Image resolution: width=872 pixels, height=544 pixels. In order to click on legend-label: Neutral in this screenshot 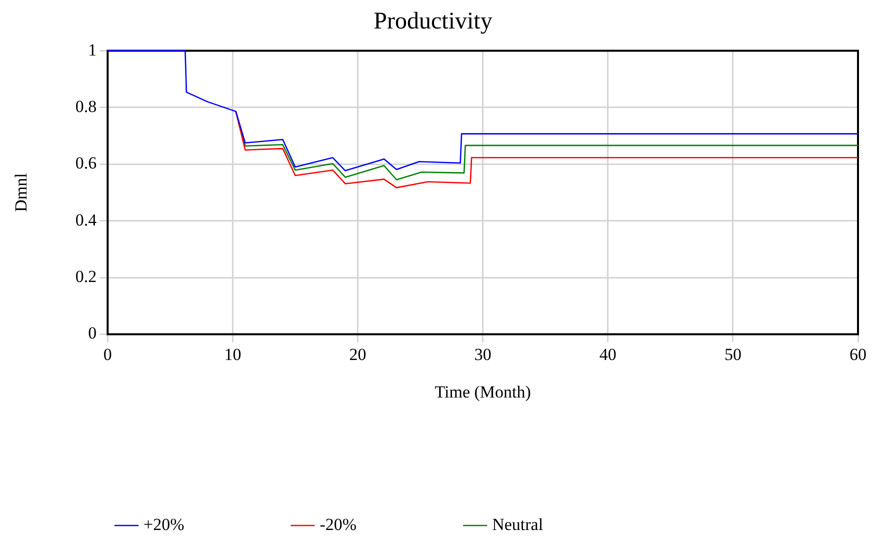, I will do `click(518, 524)`.